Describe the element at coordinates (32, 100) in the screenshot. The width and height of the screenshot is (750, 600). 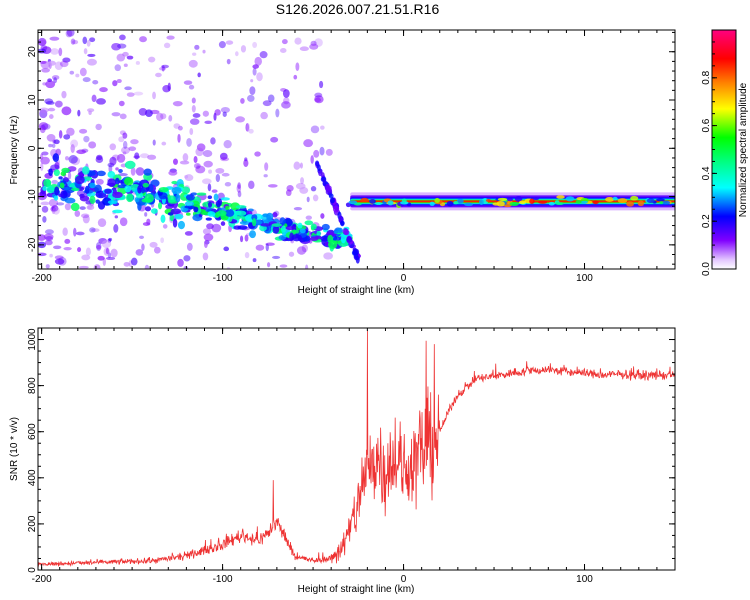
I see `y-tick-label: 10` at that location.